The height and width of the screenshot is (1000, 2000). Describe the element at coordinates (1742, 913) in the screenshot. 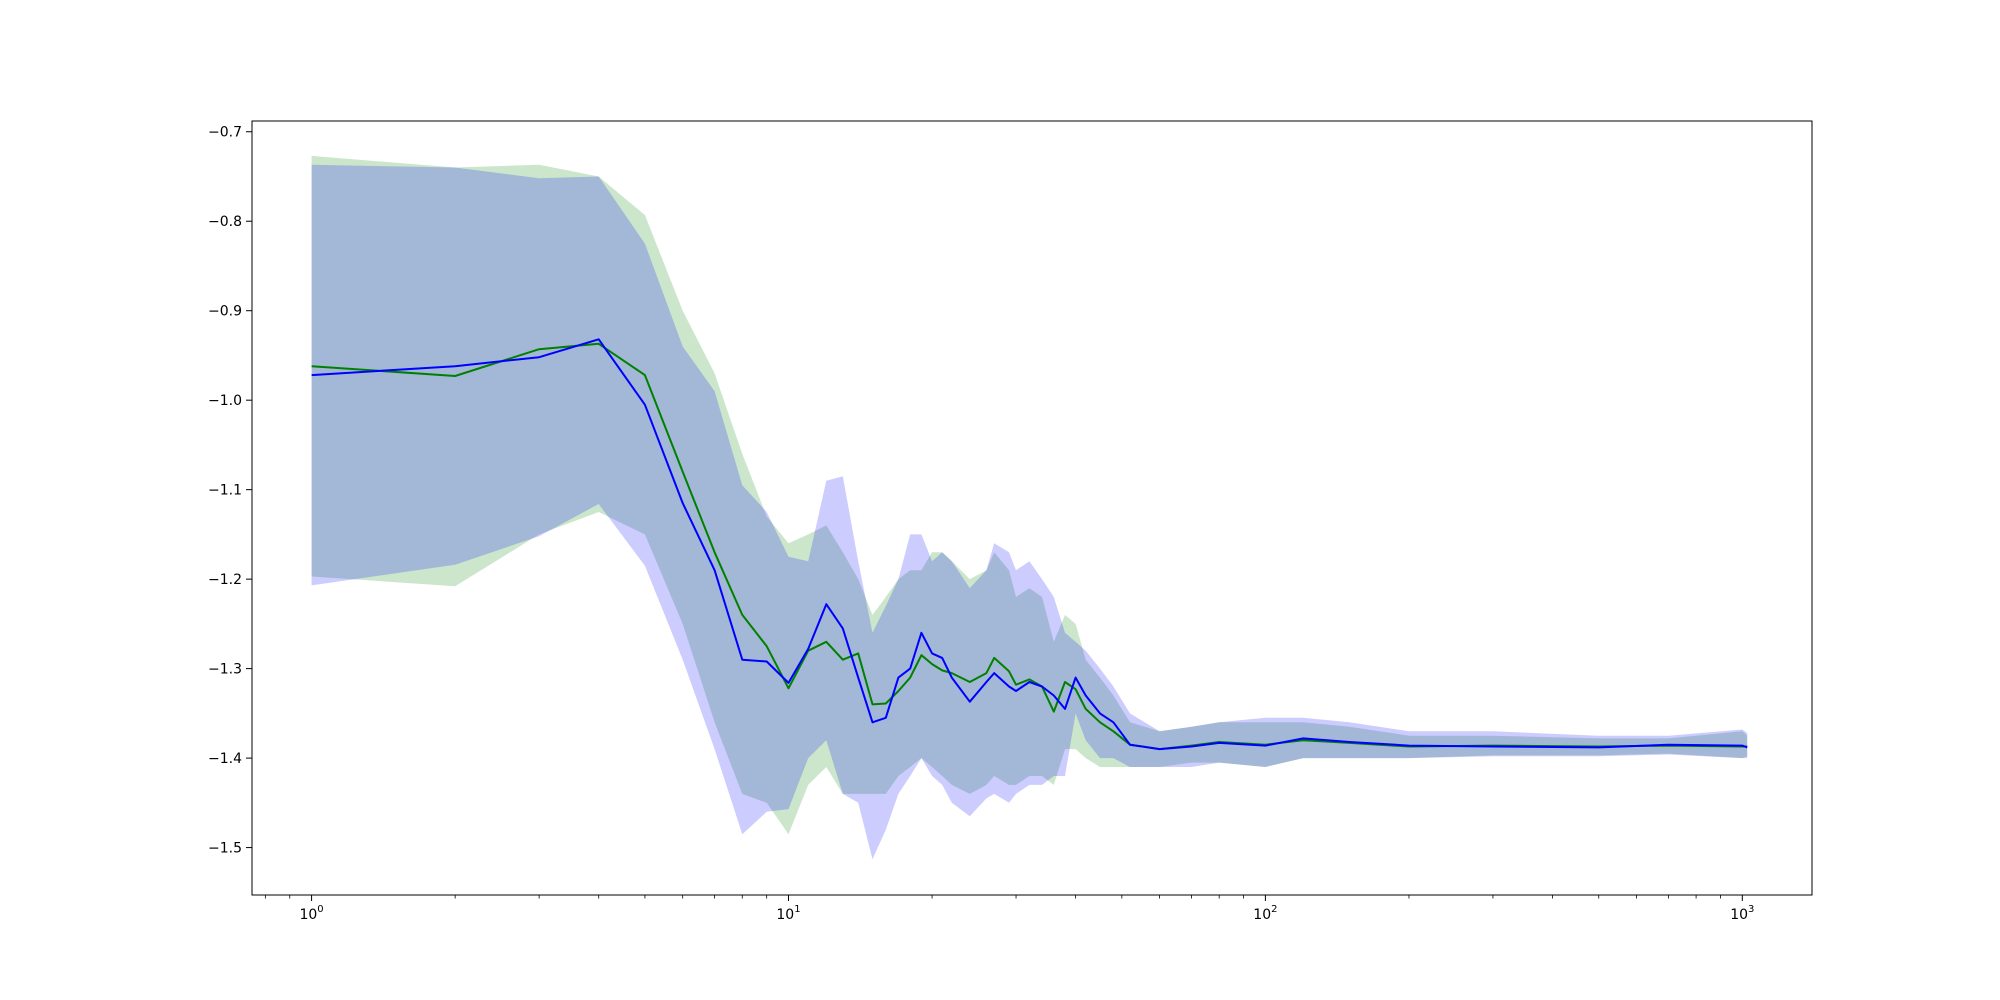

I see `x-tick-label-3: 10³` at that location.